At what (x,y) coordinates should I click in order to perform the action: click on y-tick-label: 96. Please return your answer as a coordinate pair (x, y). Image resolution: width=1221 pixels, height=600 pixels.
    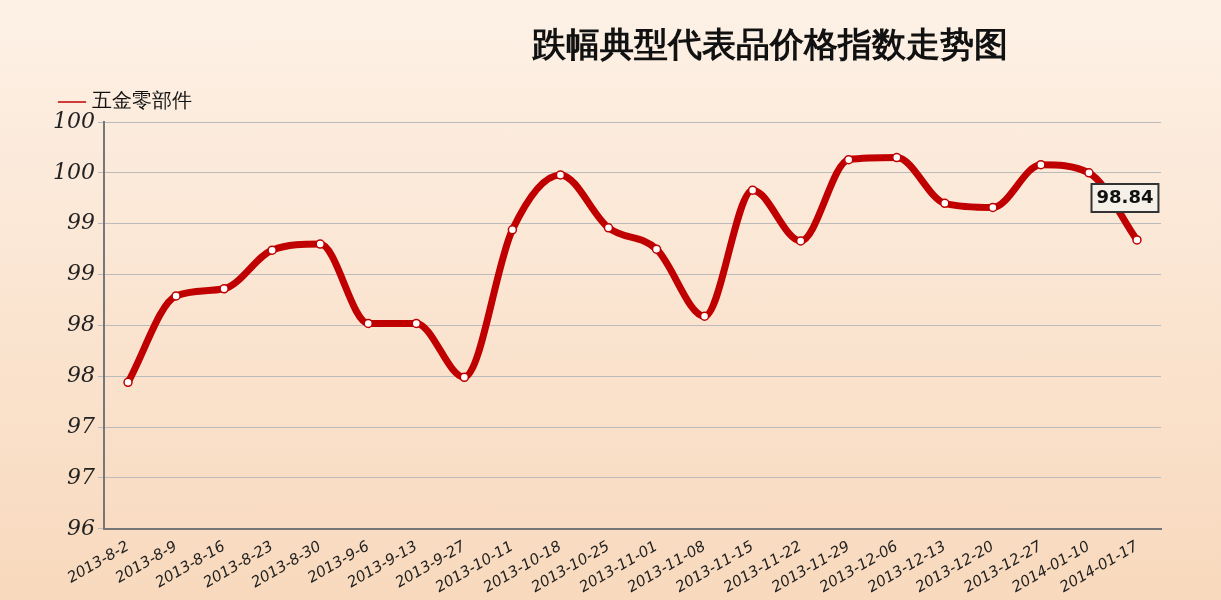
    Looking at the image, I should click on (80, 527).